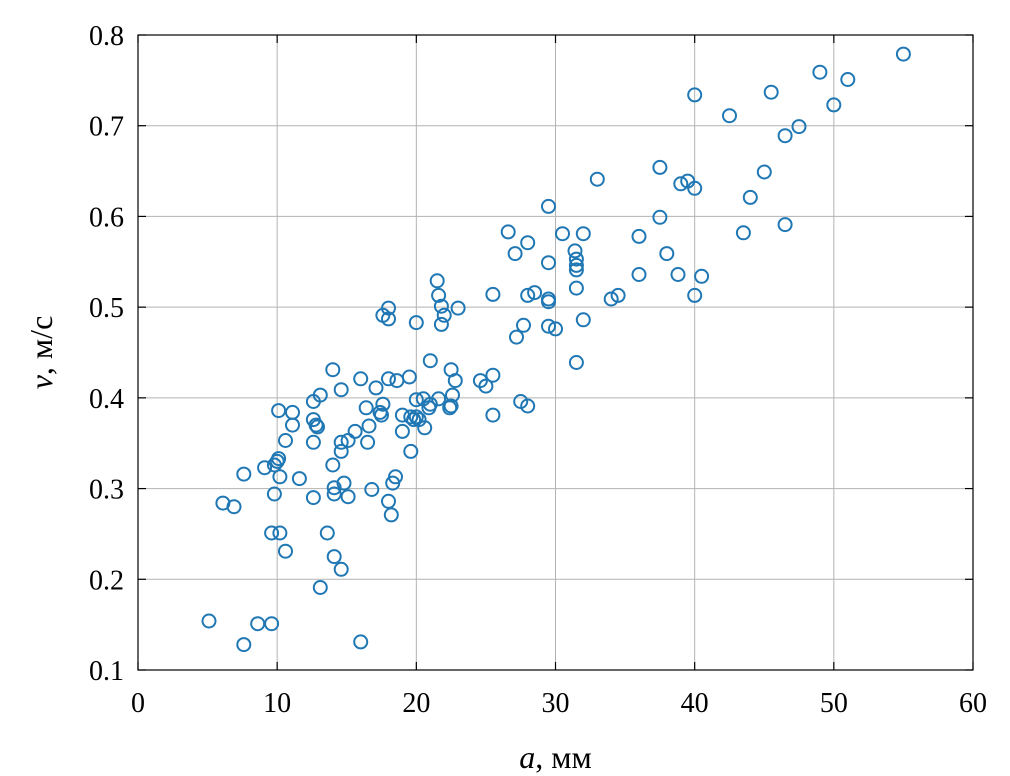 This screenshot has height=776, width=1010. I want to click on x-axis-unit: , мм, so click(563, 757).